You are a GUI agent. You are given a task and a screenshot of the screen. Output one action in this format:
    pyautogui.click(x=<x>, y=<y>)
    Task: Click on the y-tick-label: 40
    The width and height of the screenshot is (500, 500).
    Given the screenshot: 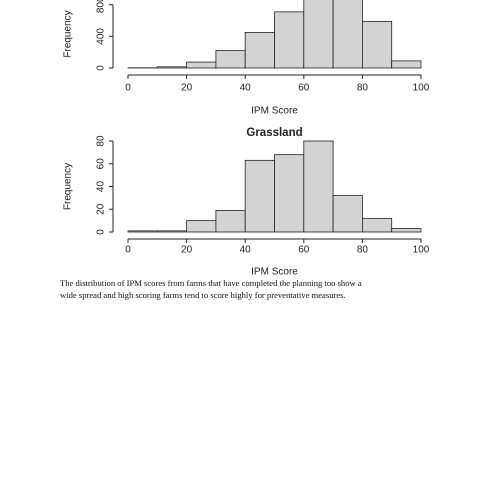 What is the action you would take?
    pyautogui.click(x=101, y=187)
    